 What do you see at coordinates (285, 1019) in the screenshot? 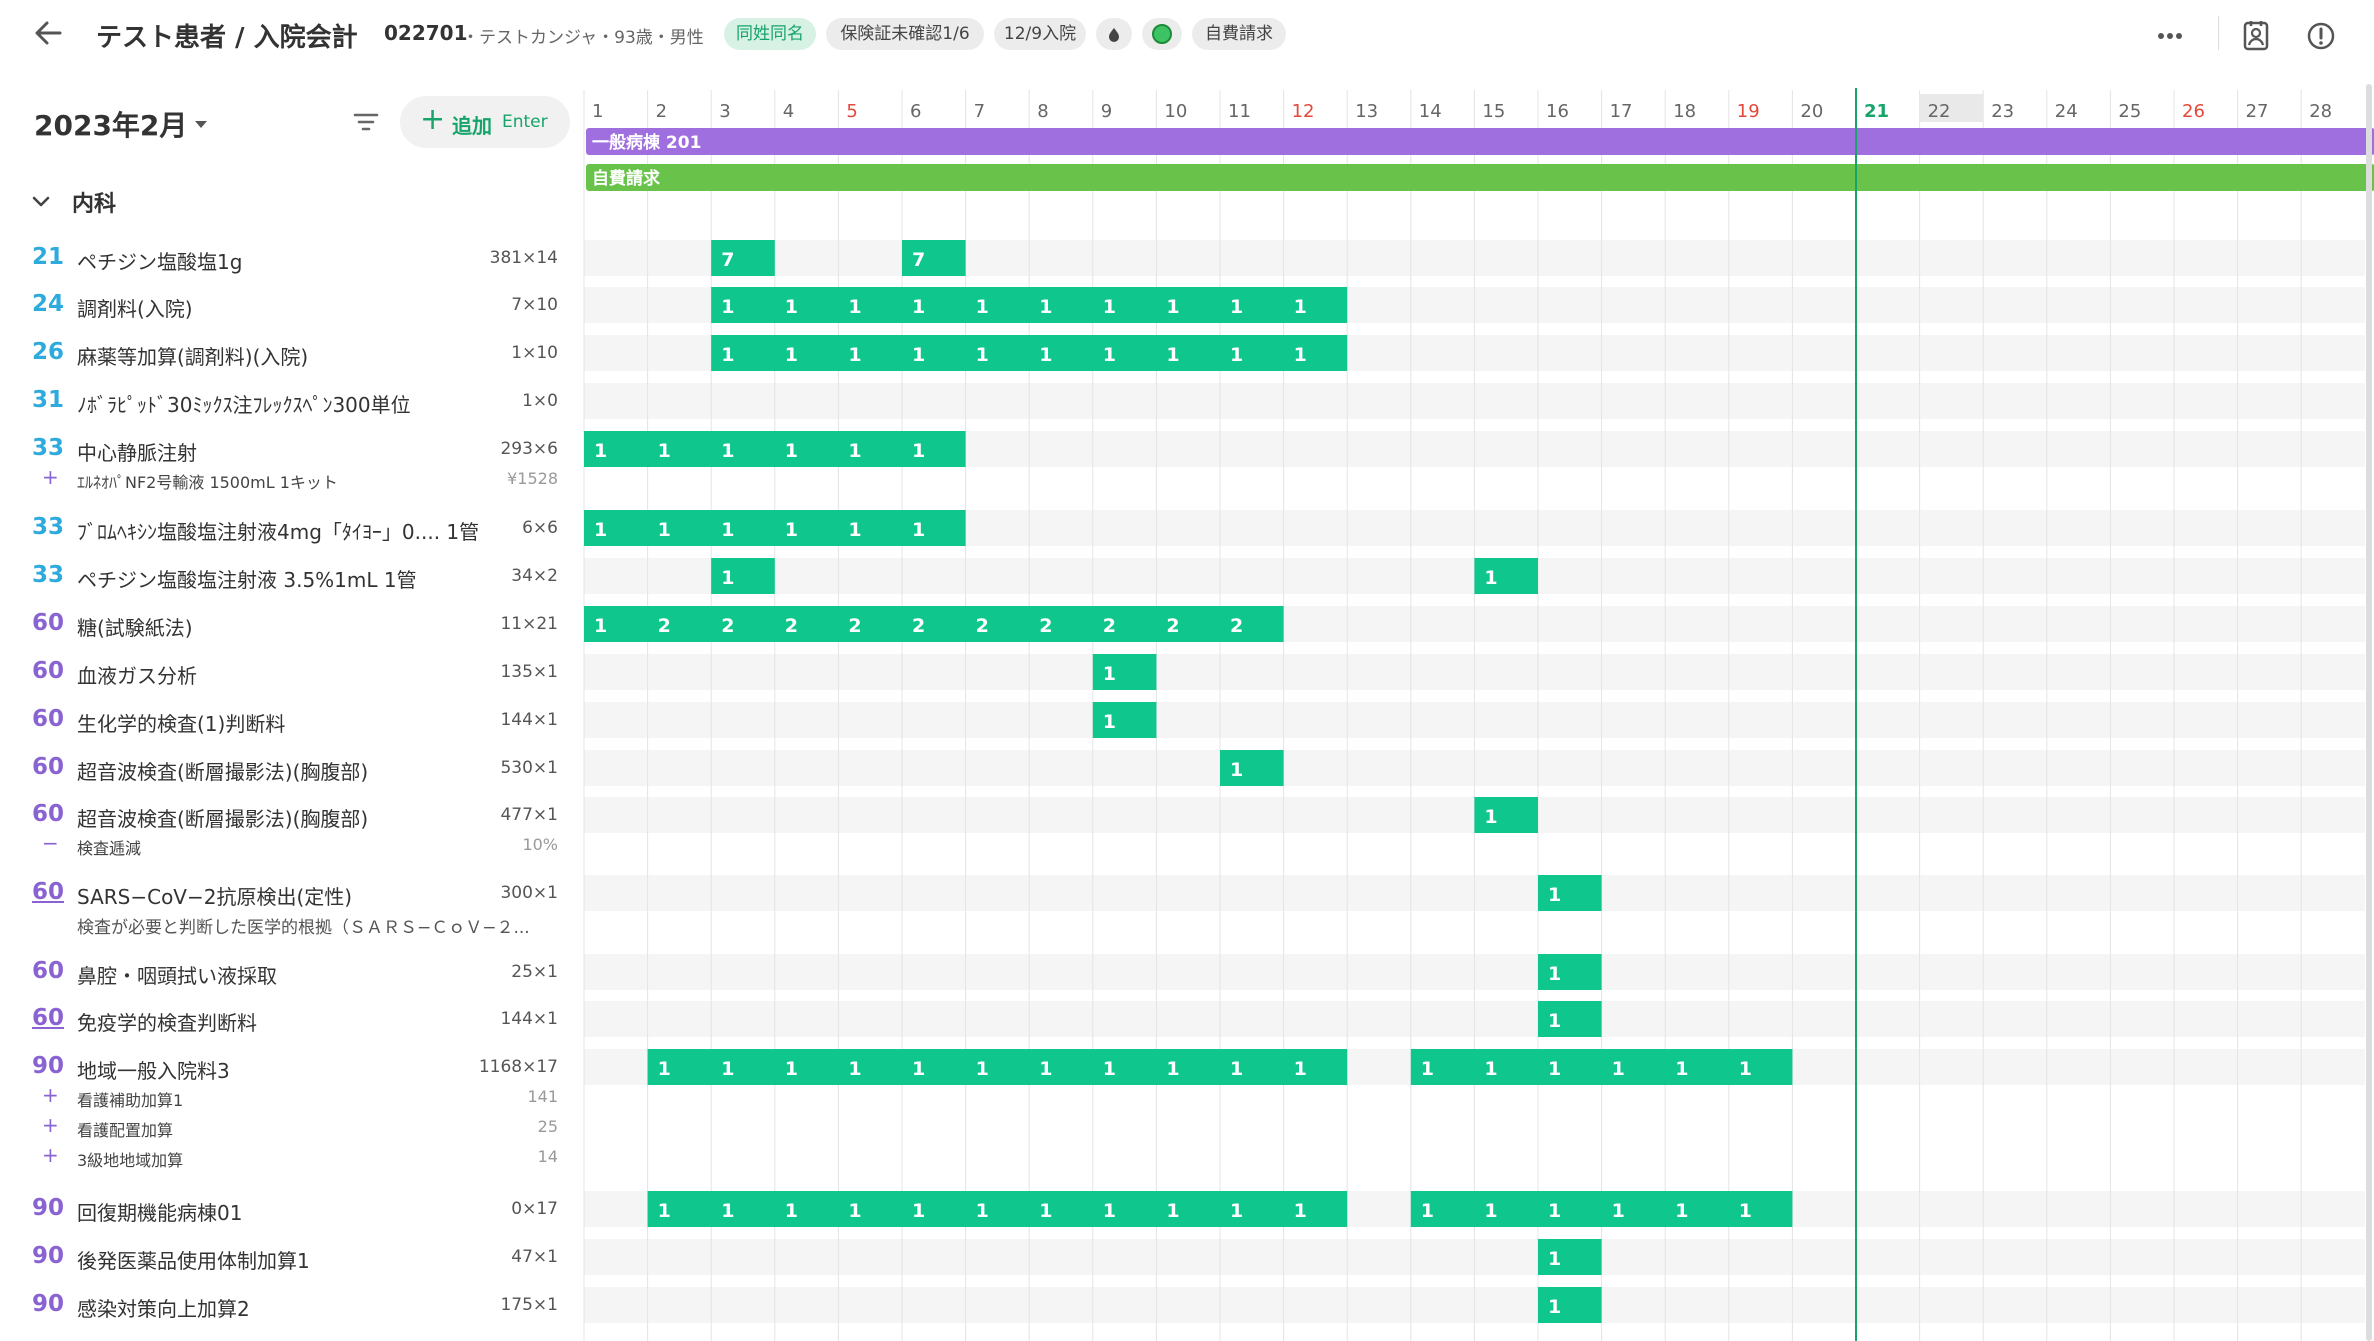
I see `list-item: 60 免疫学的検査判断料 144×1` at bounding box center [285, 1019].